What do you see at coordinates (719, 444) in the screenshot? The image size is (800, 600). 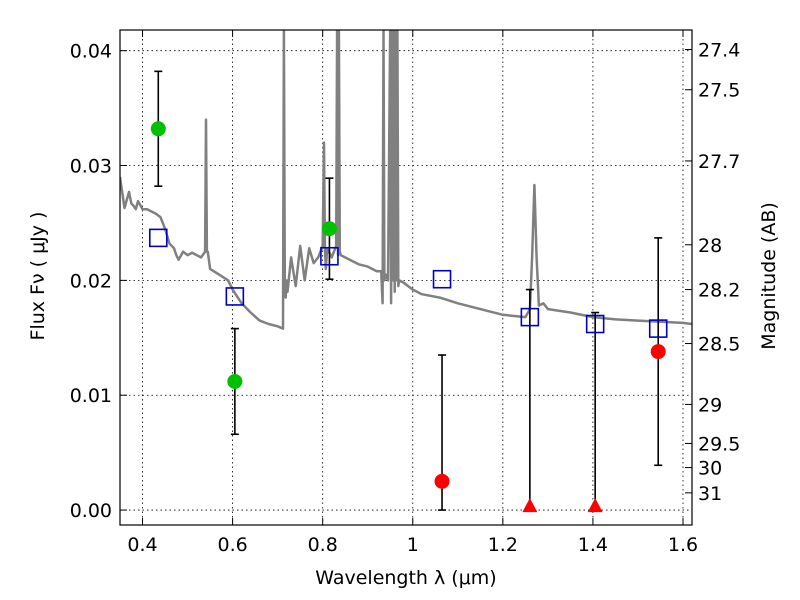 I see `y2-tick-label: 29.5` at bounding box center [719, 444].